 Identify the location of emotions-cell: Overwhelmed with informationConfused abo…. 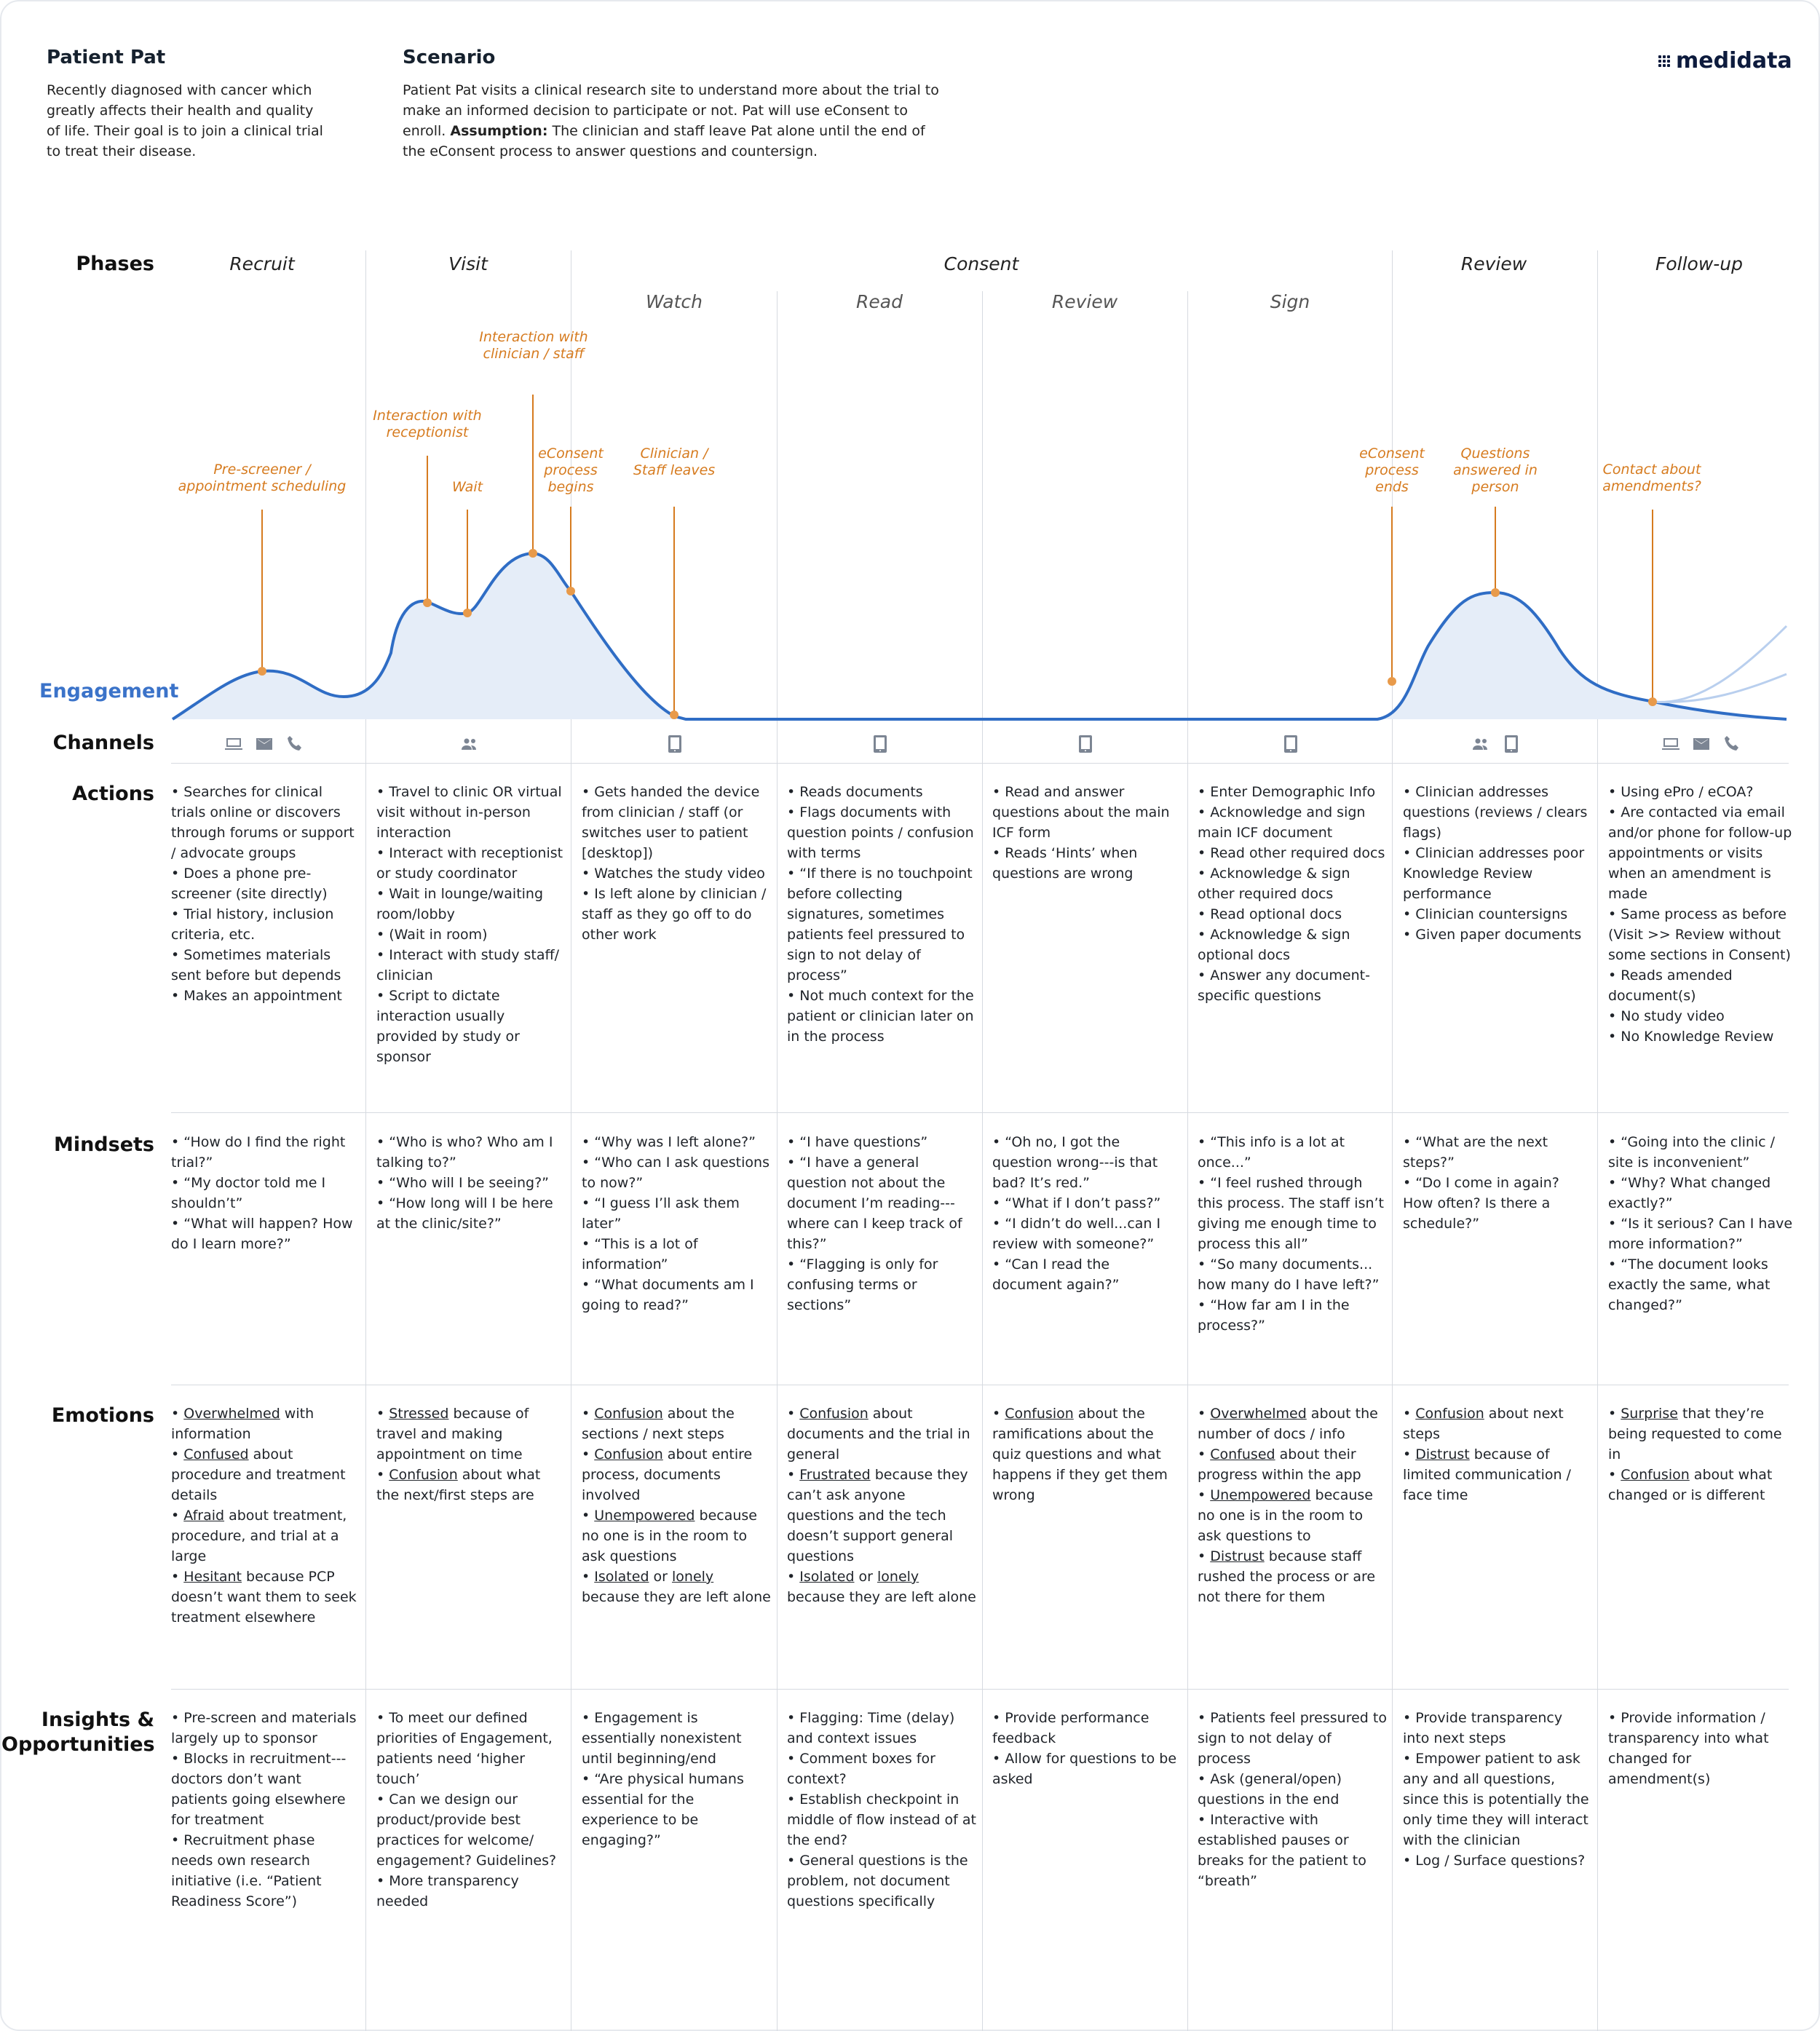
(265, 1516).